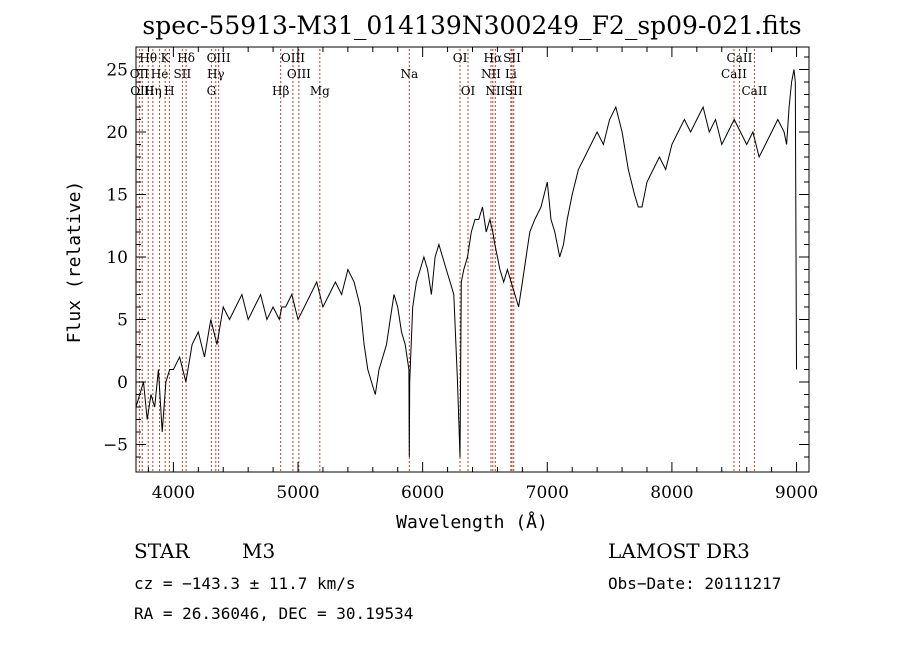  I want to click on y-tick-label-20: 20, so click(117, 133).